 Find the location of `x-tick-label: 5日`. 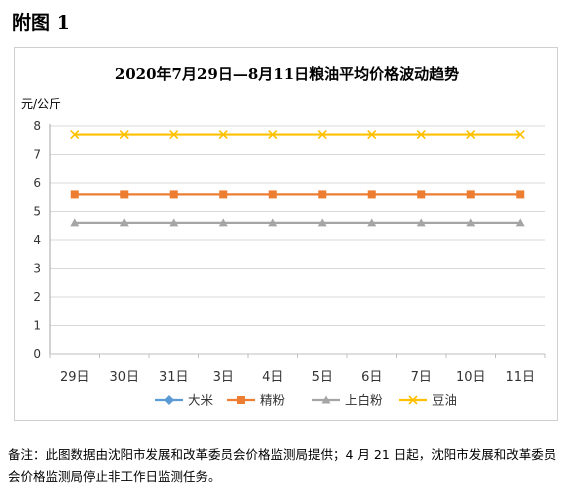

x-tick-label: 5日 is located at coordinates (322, 377).